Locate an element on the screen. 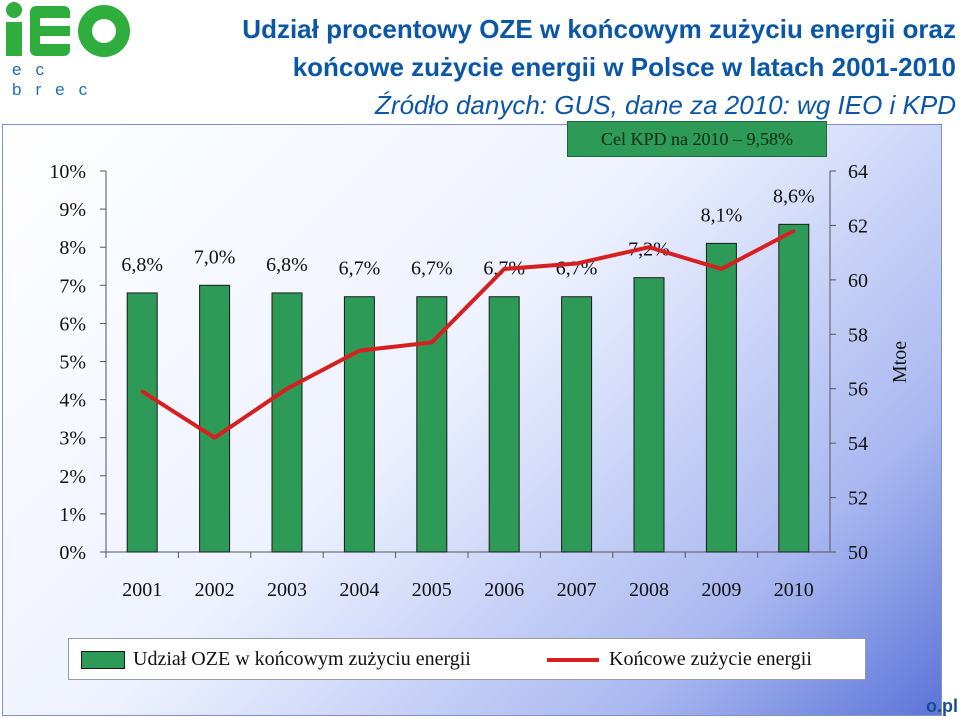  bar-value-label: 7,0% is located at coordinates (215, 257).